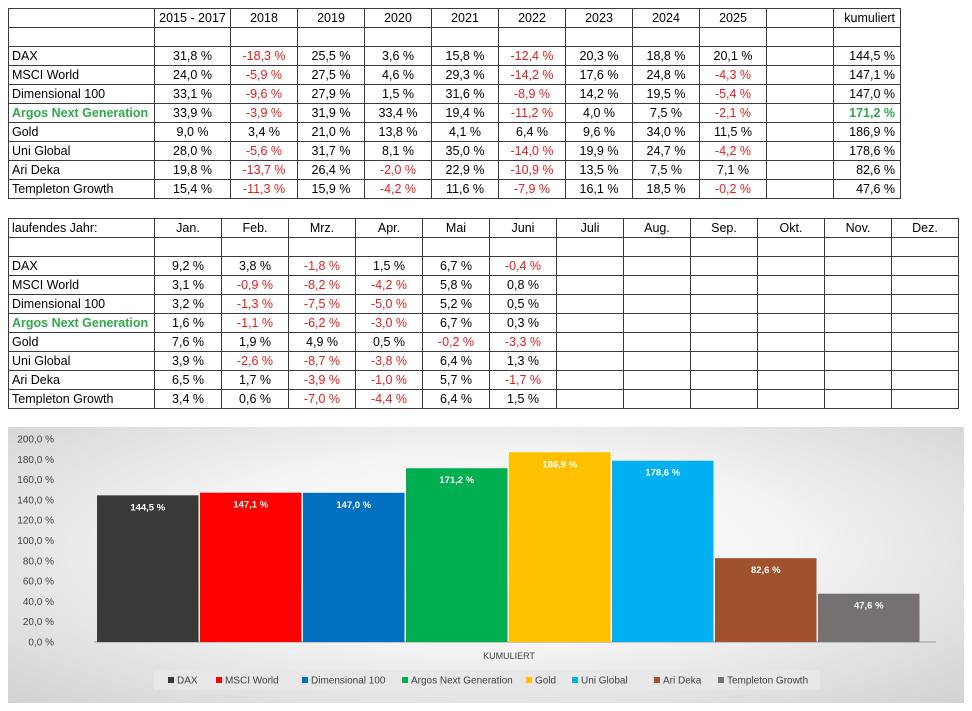  I want to click on value-cell: 20,3 %, so click(599, 56).